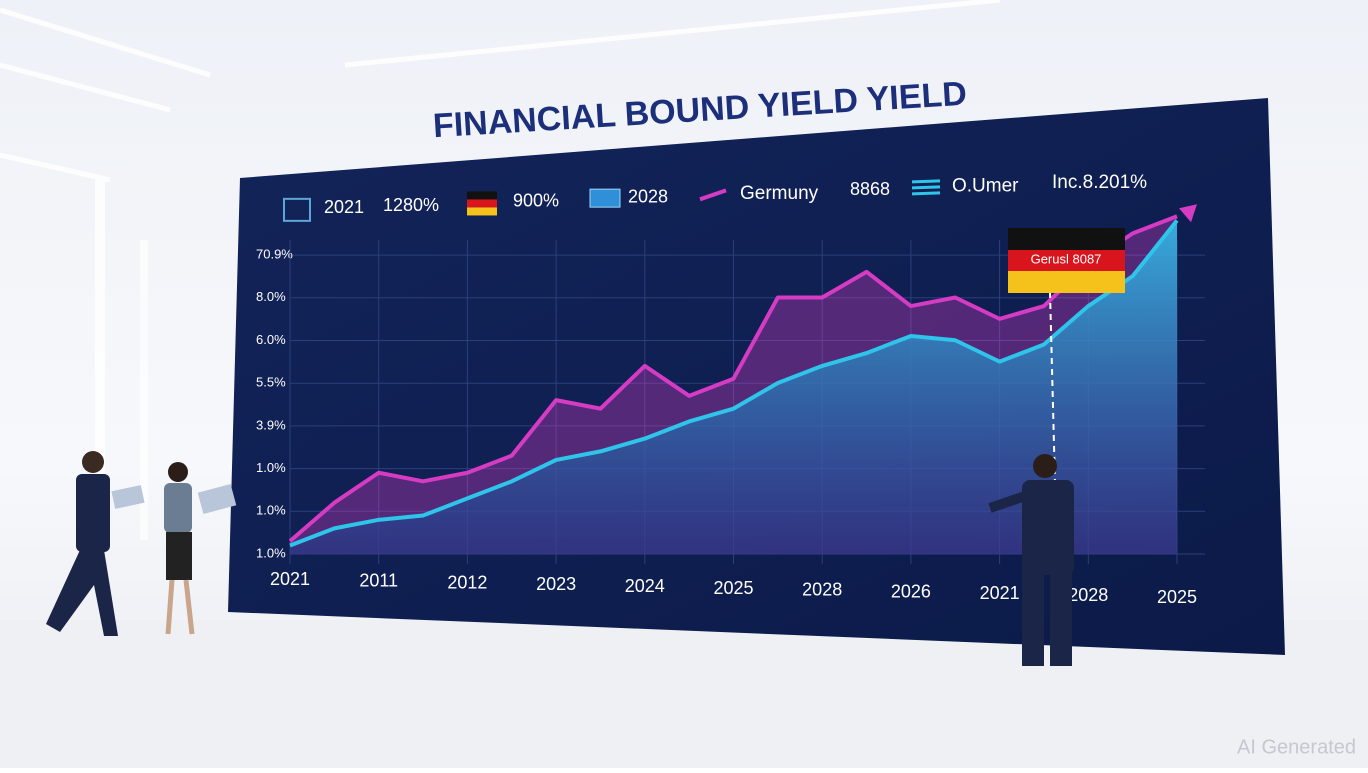 This screenshot has height=773, width=1368. I want to click on arrow-head, so click(1188, 213).